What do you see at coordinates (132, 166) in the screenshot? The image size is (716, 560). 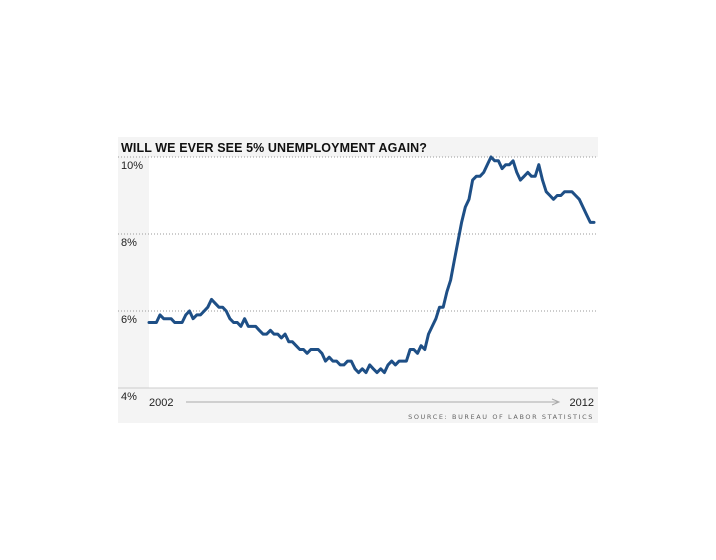 I see `y-tick-label: 10%` at bounding box center [132, 166].